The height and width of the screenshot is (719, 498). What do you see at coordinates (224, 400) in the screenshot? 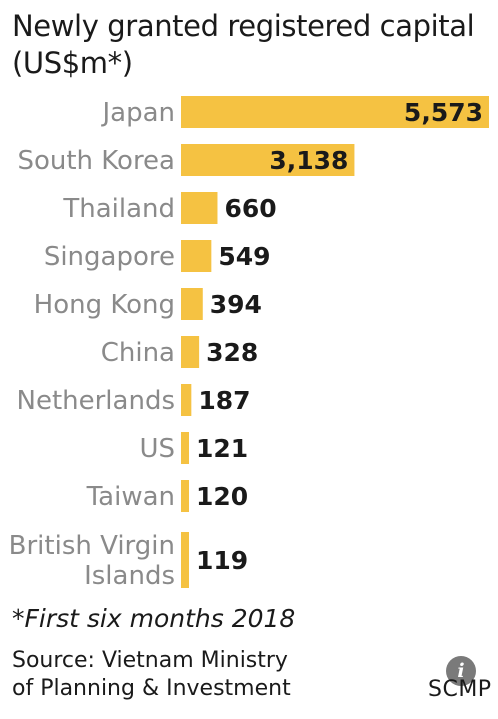
I see `value-label: 187` at bounding box center [224, 400].